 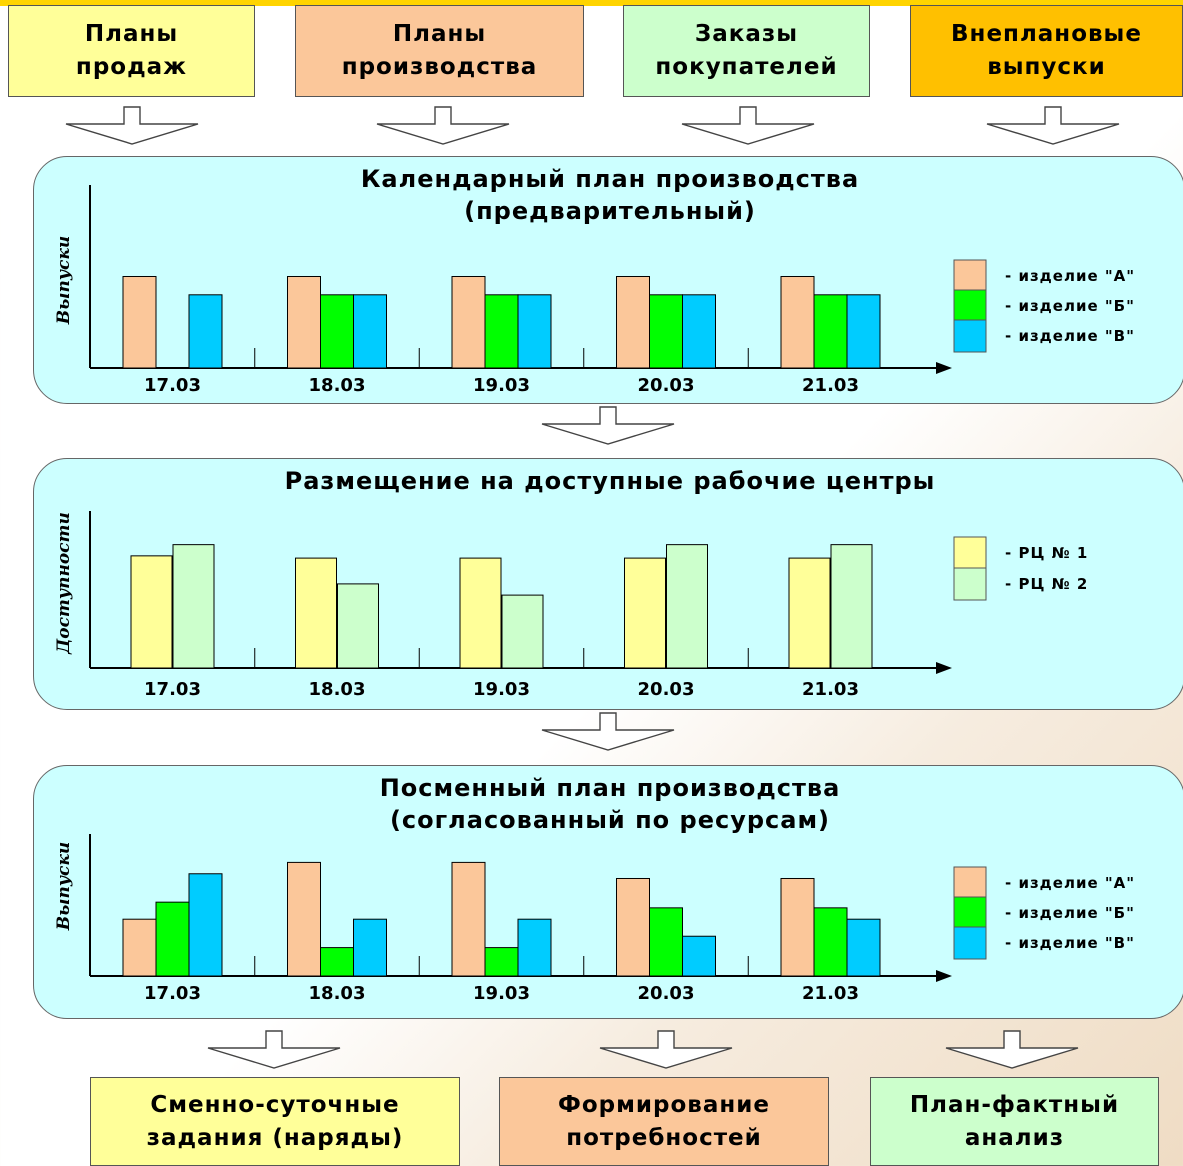 I want to click on legend-label: - РЦ № 2, so click(x=1046, y=584).